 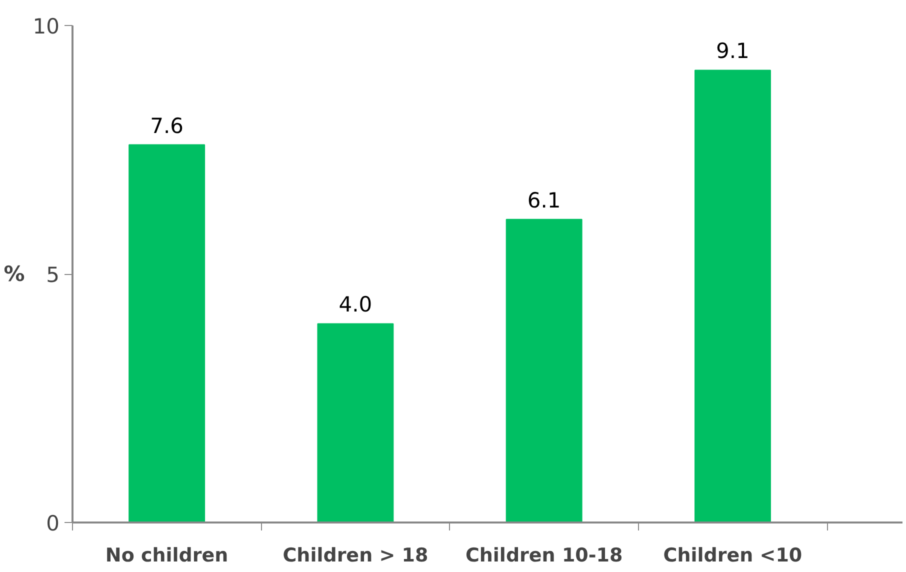 I want to click on y-axis-title: %, so click(x=14, y=274).